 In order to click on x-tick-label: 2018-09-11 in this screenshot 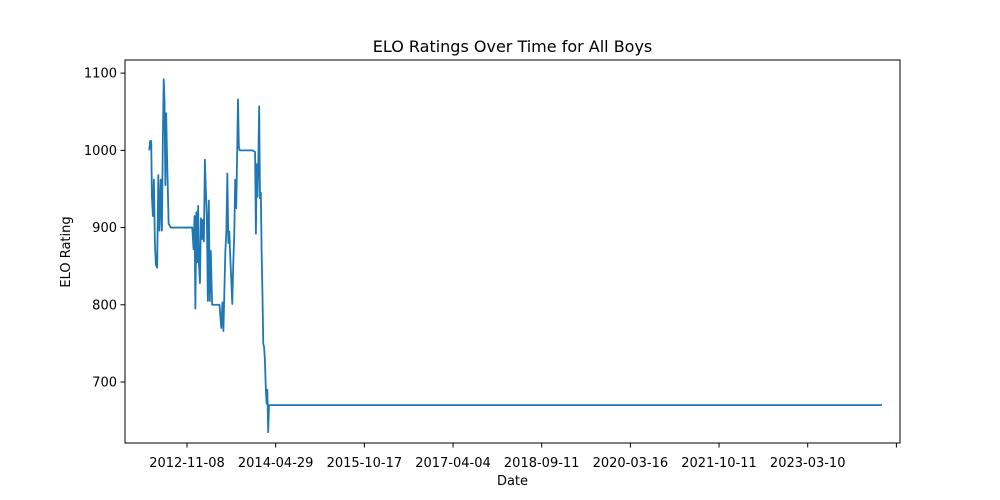, I will do `click(542, 463)`.